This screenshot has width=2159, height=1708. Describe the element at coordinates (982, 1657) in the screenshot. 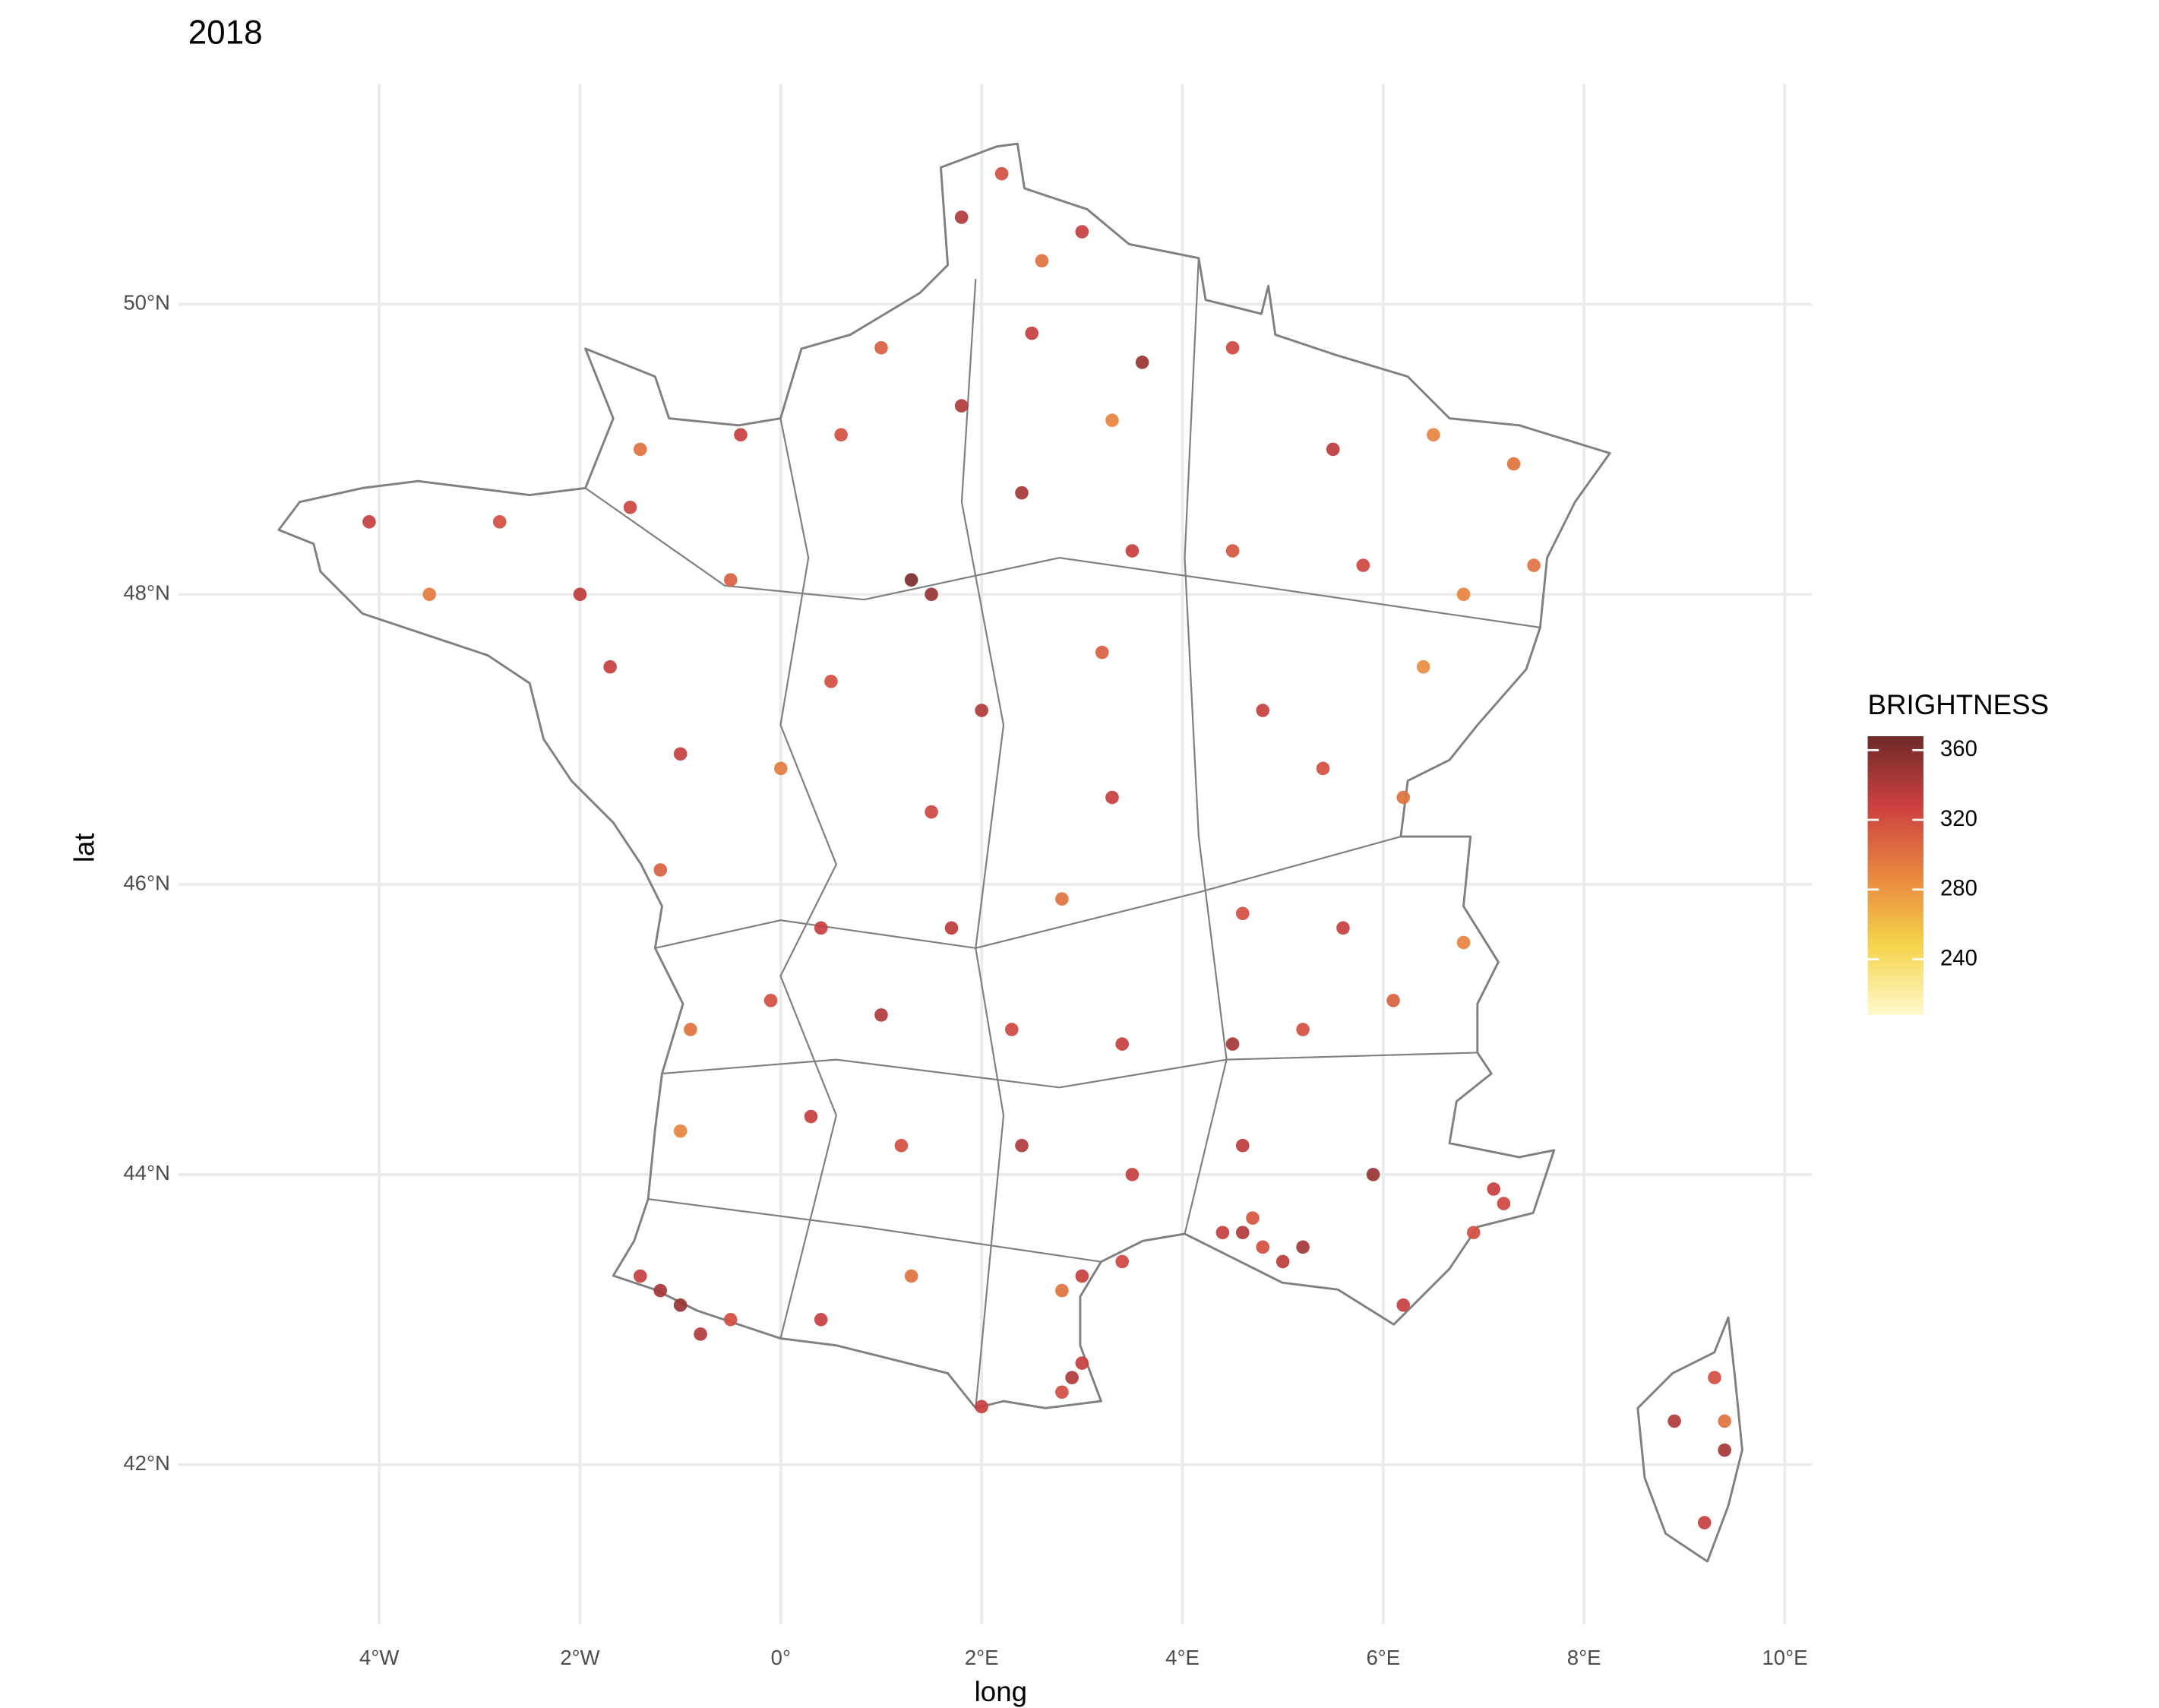

I see `x-tick-label: 2°E` at that location.